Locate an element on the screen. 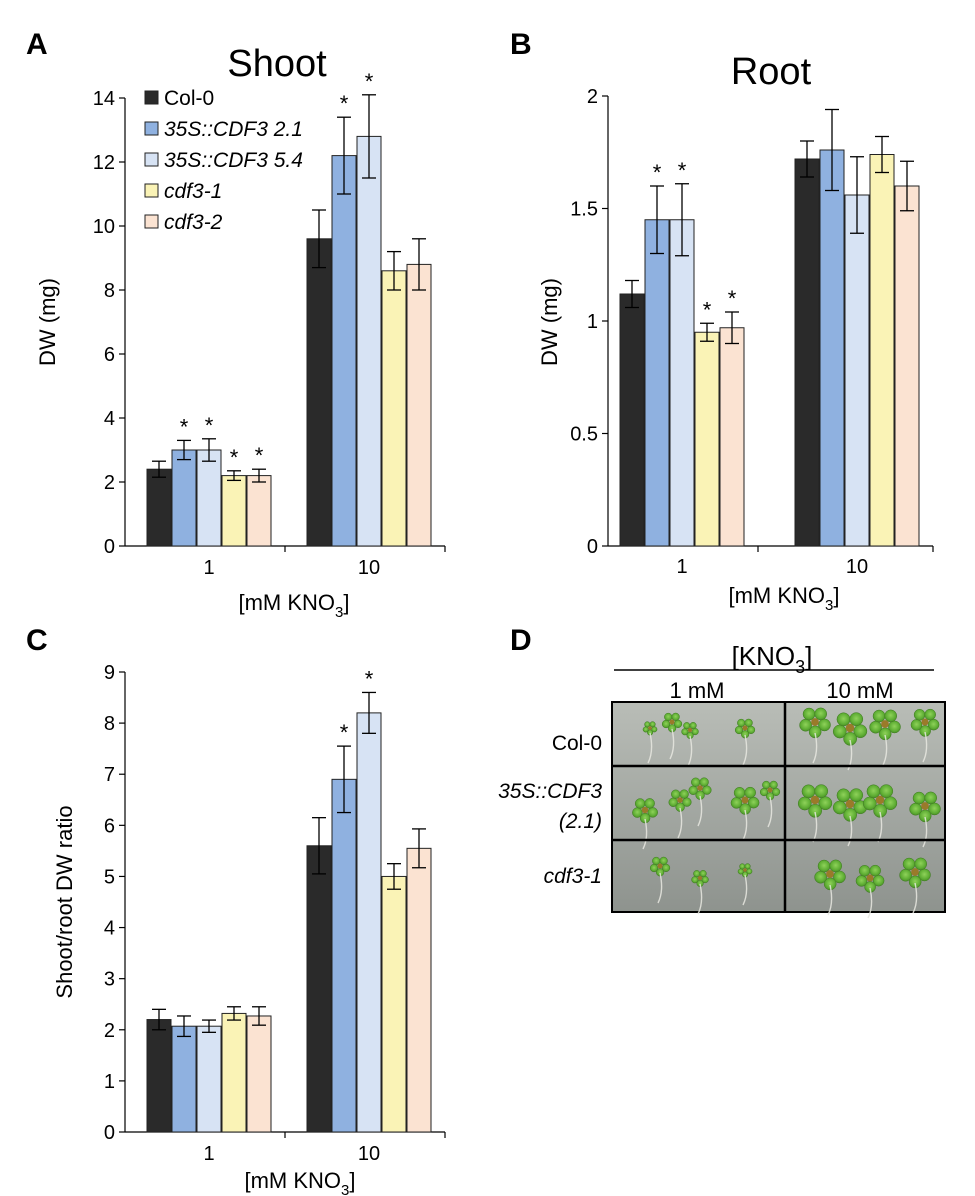  y-axis-label: DW (mg) is located at coordinates (549, 322).